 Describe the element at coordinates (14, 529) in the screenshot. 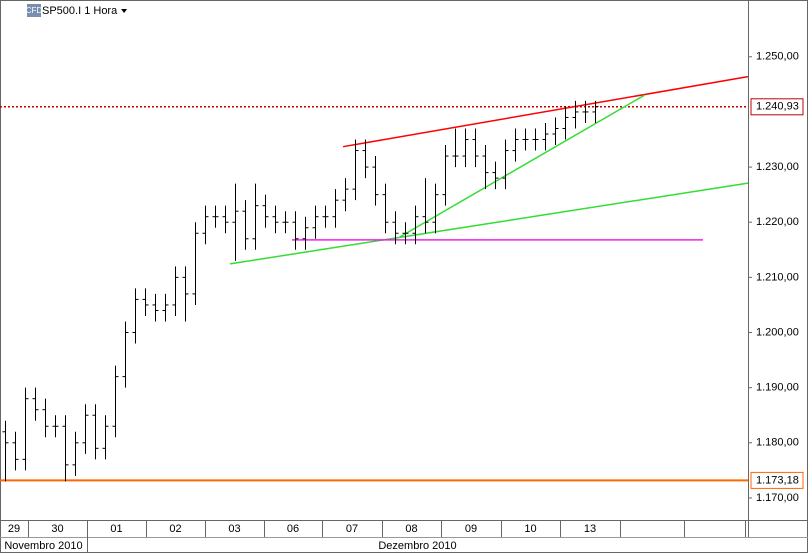

I see `x-tick-label: 29` at that location.